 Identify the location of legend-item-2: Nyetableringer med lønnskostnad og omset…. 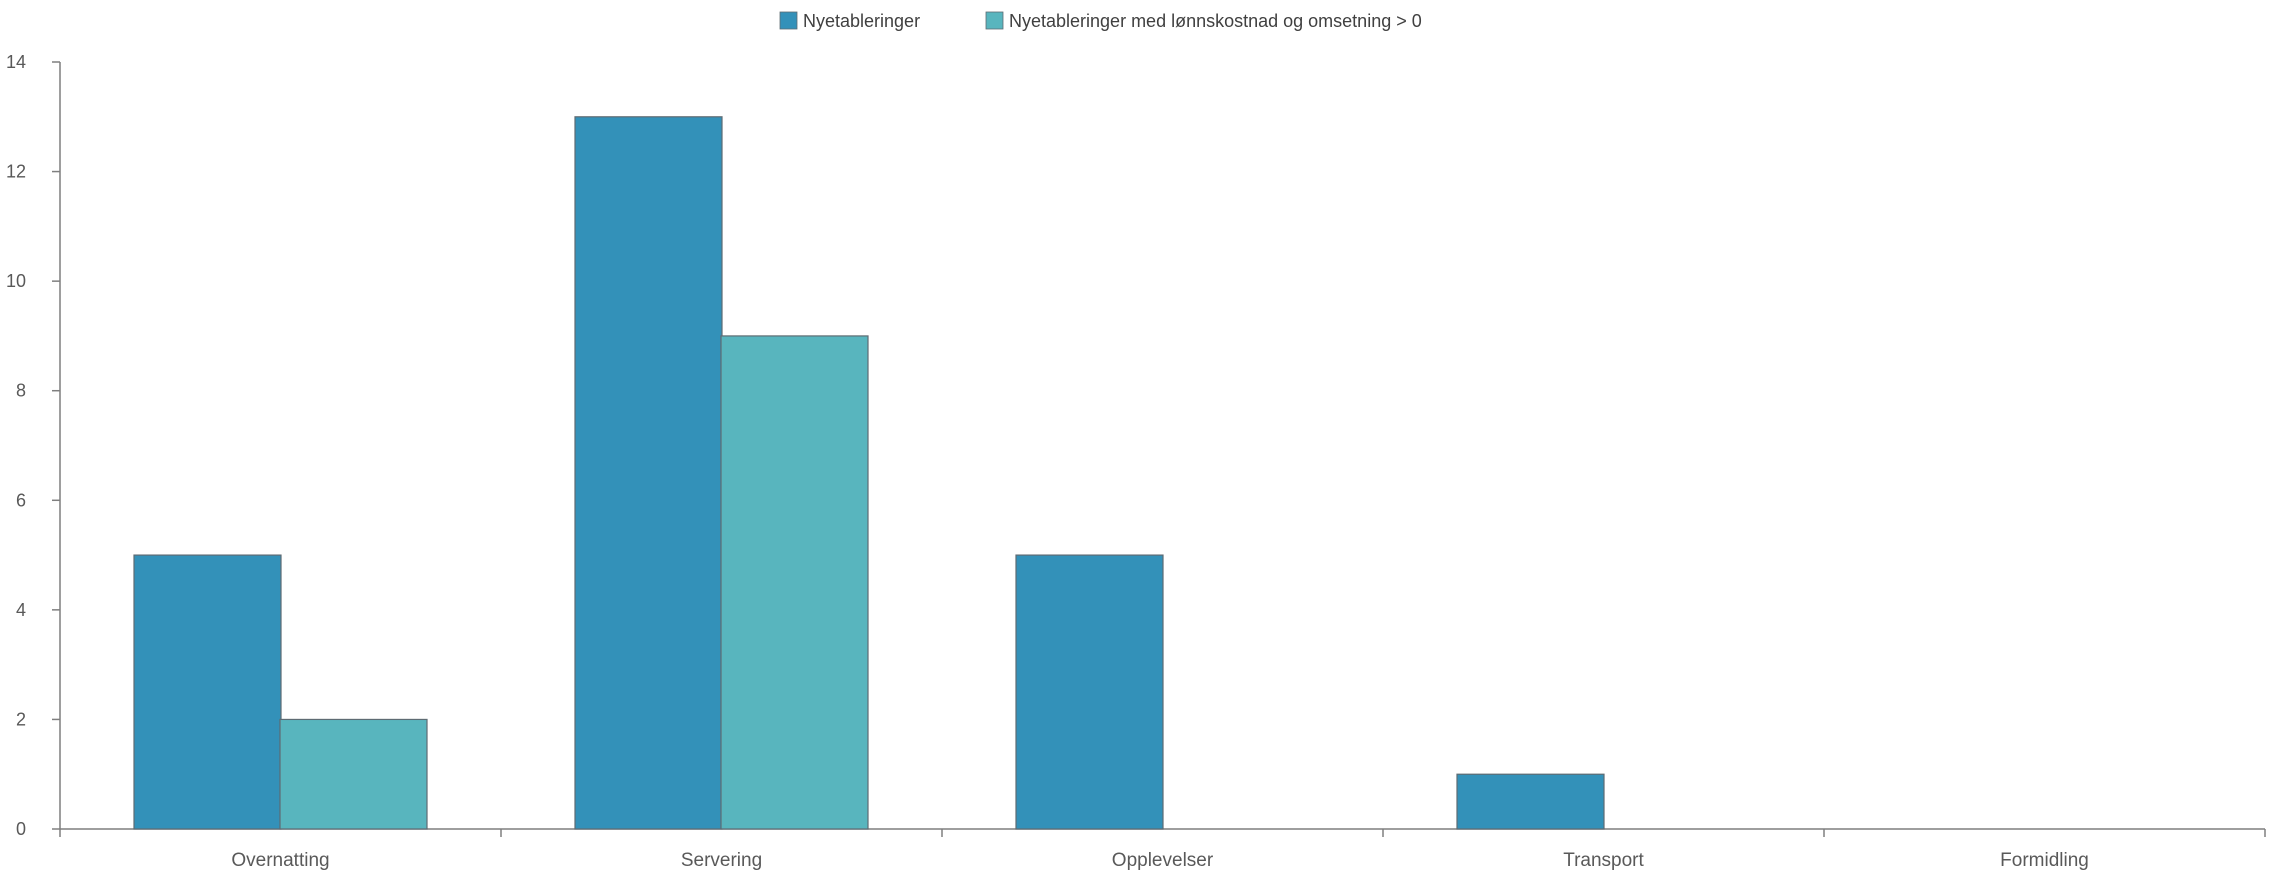
(1203, 21).